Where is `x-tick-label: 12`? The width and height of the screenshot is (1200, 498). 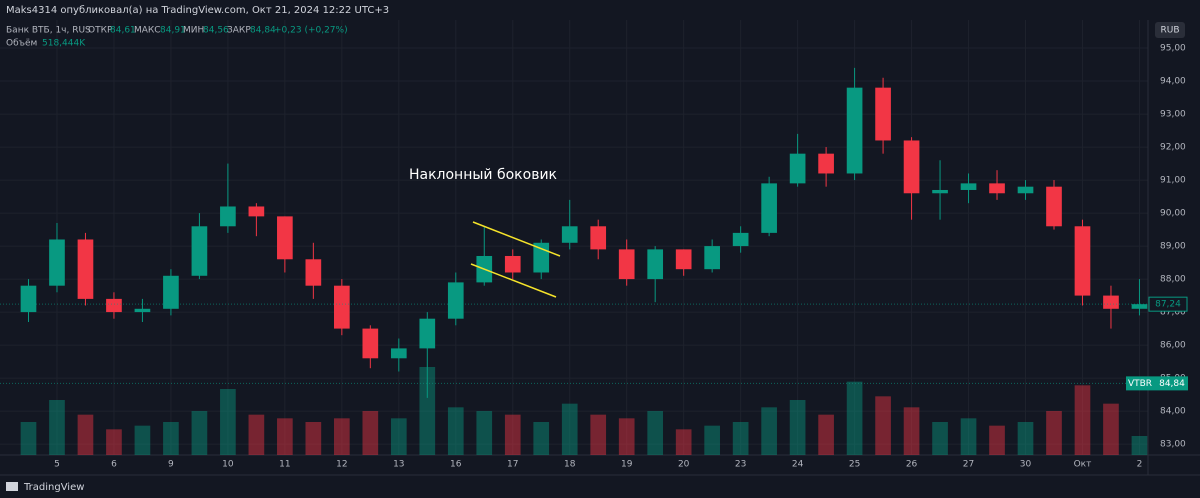 x-tick-label: 12 is located at coordinates (341, 465).